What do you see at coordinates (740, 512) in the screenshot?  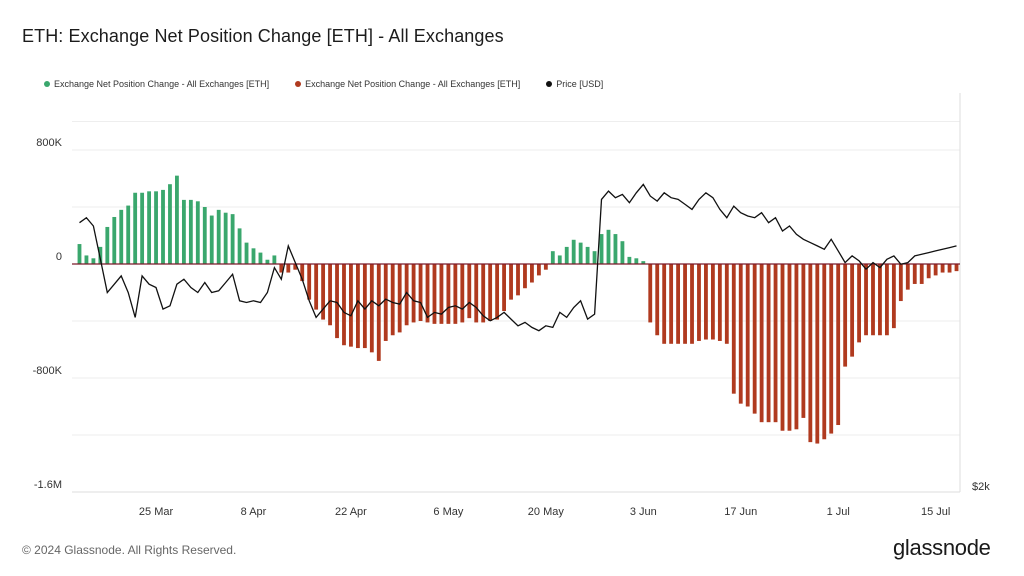 I see `x-tick-label: 17 Jun` at bounding box center [740, 512].